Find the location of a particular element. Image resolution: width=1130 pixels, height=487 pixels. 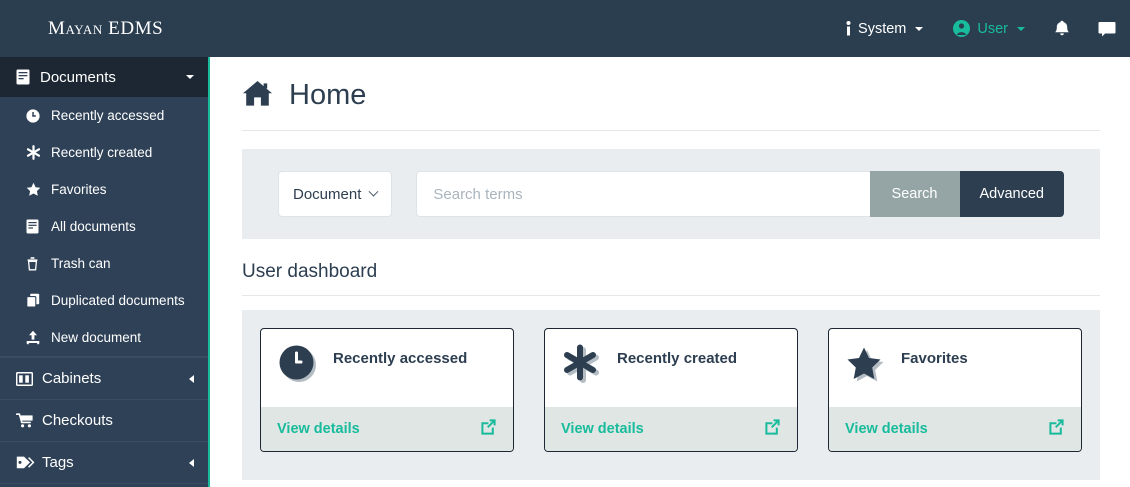

sidebar-item-duplicated-documents: Duplicated documents is located at coordinates (104, 300).